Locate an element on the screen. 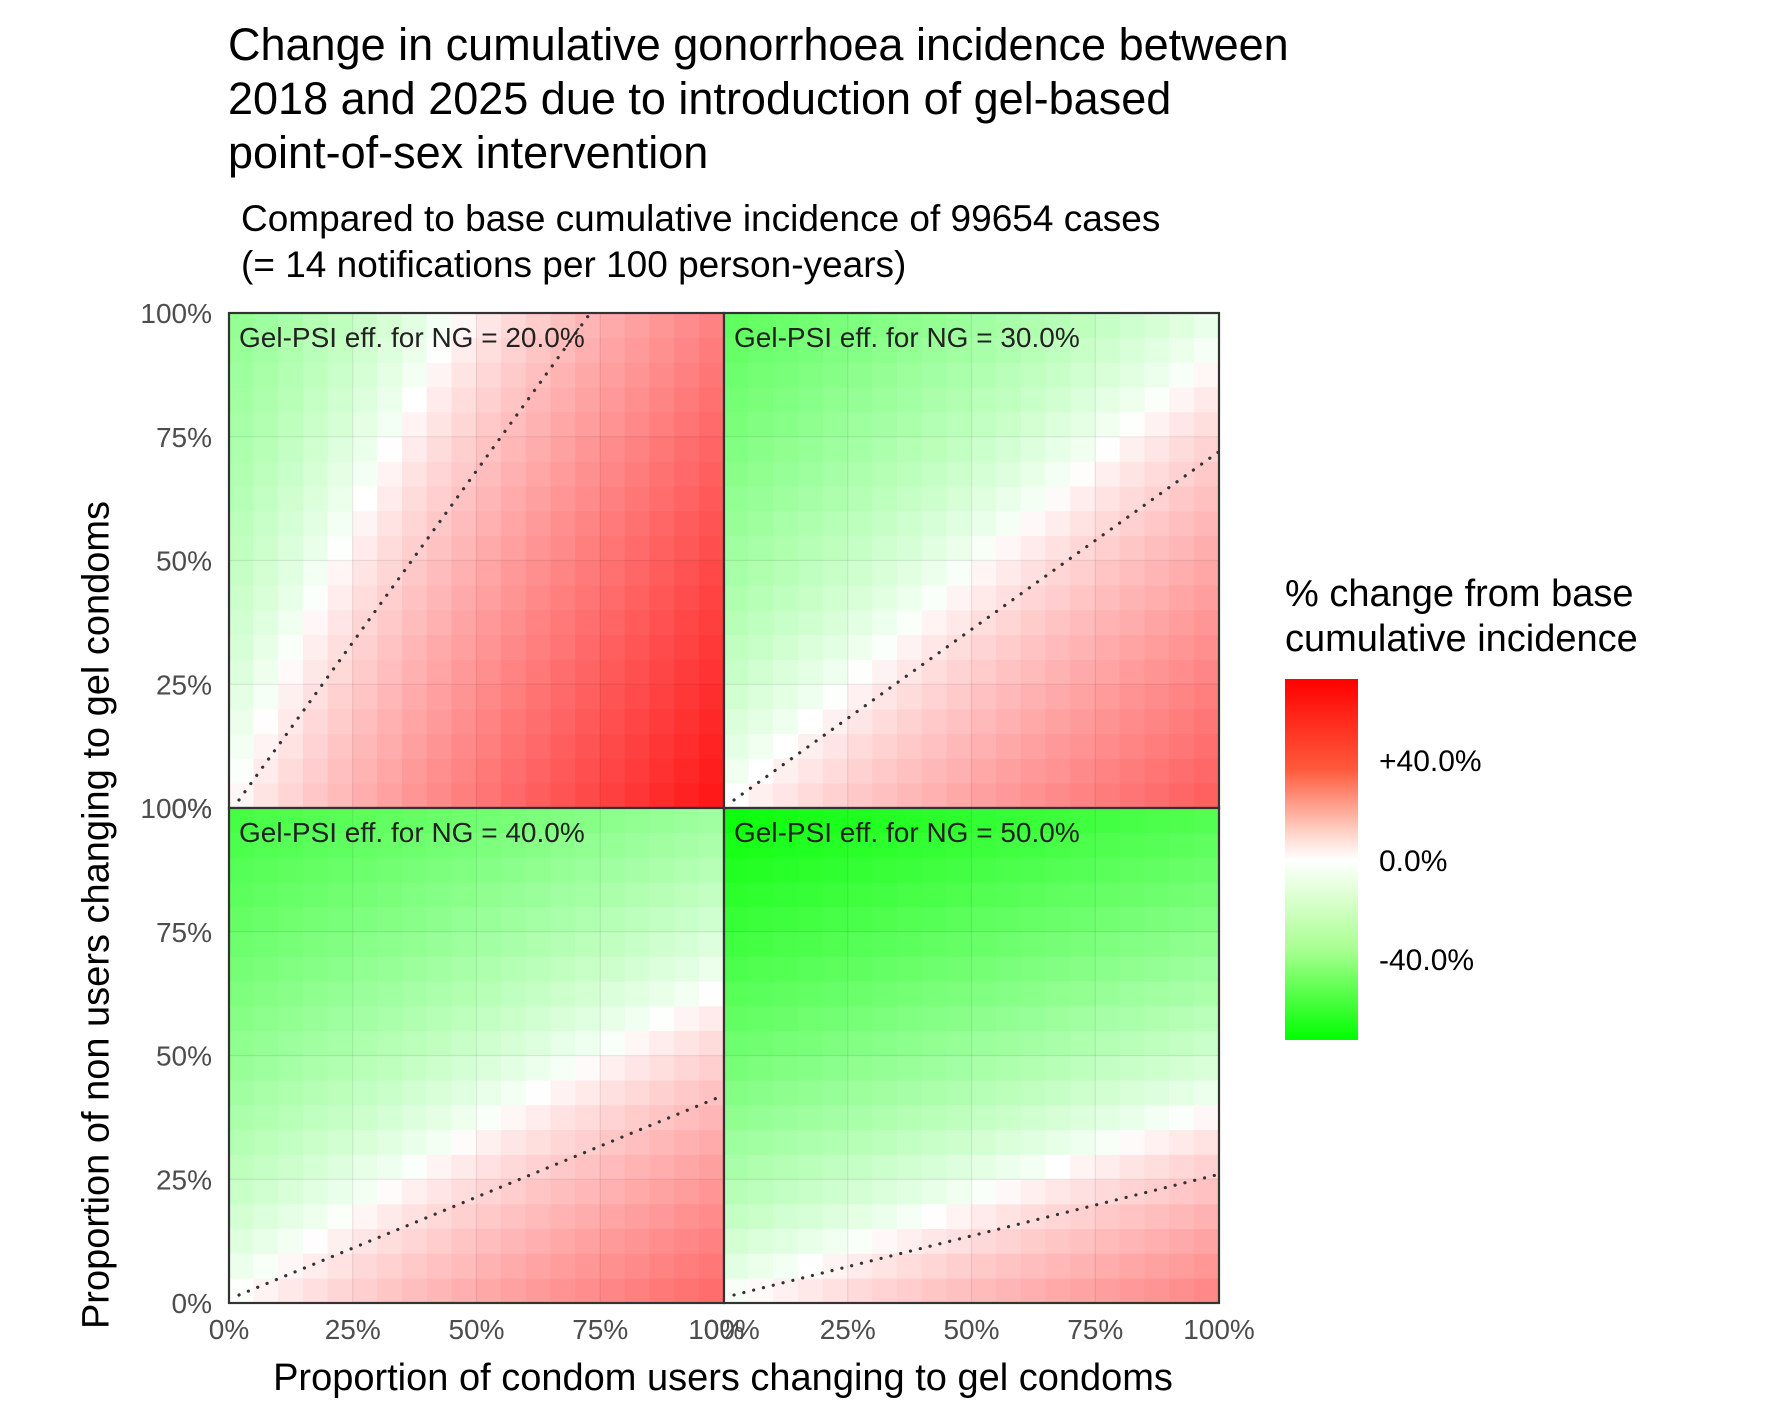  y-tick-label: 0% is located at coordinates (192, 808).